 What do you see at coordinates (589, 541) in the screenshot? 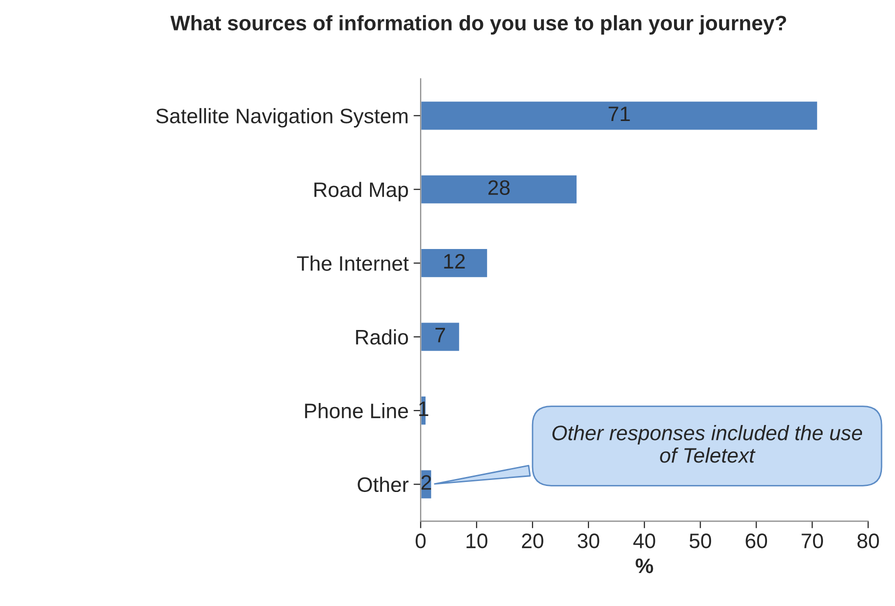
I see `x-tick-label: 30` at bounding box center [589, 541].